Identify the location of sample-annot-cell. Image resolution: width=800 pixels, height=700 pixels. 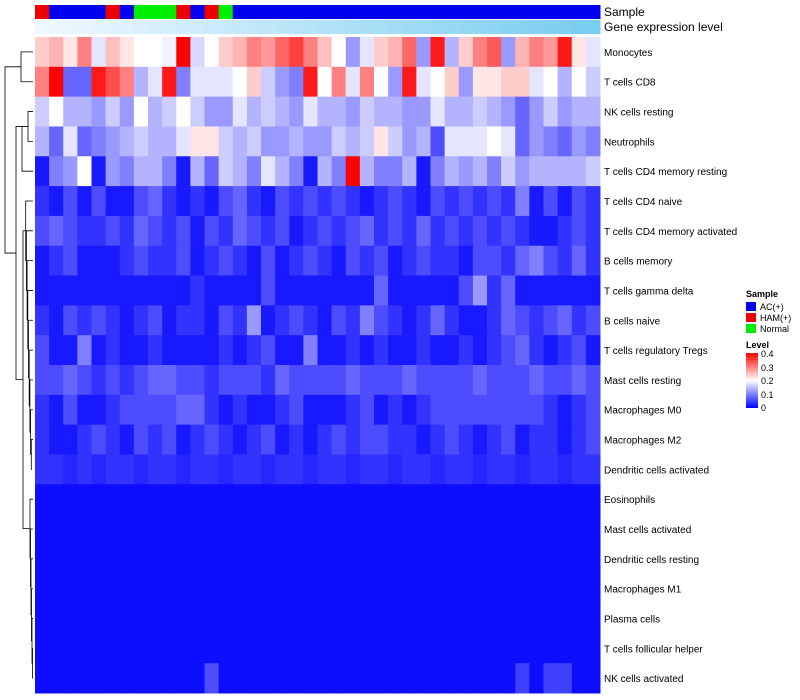
(579, 12).